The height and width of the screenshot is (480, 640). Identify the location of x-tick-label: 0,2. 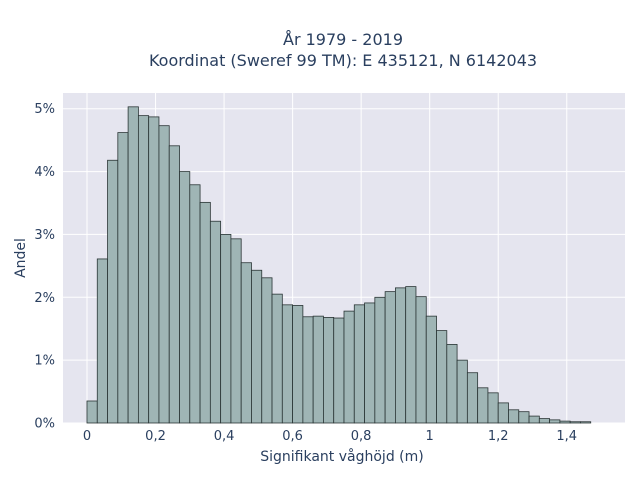
(155, 436).